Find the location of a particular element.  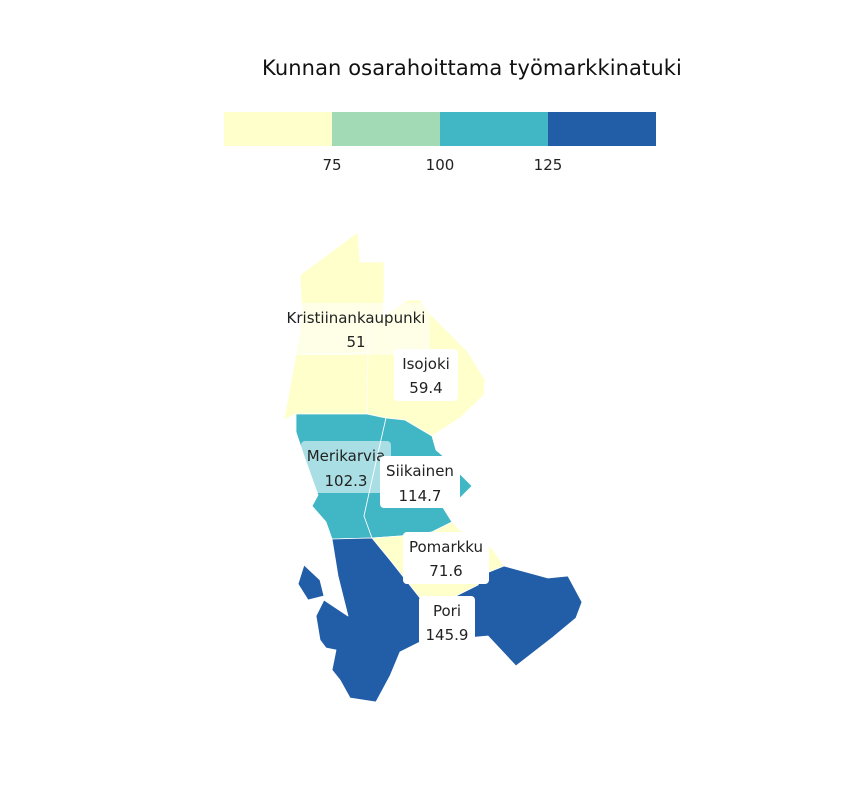

region-name-label: Pomarkku is located at coordinates (446, 547).